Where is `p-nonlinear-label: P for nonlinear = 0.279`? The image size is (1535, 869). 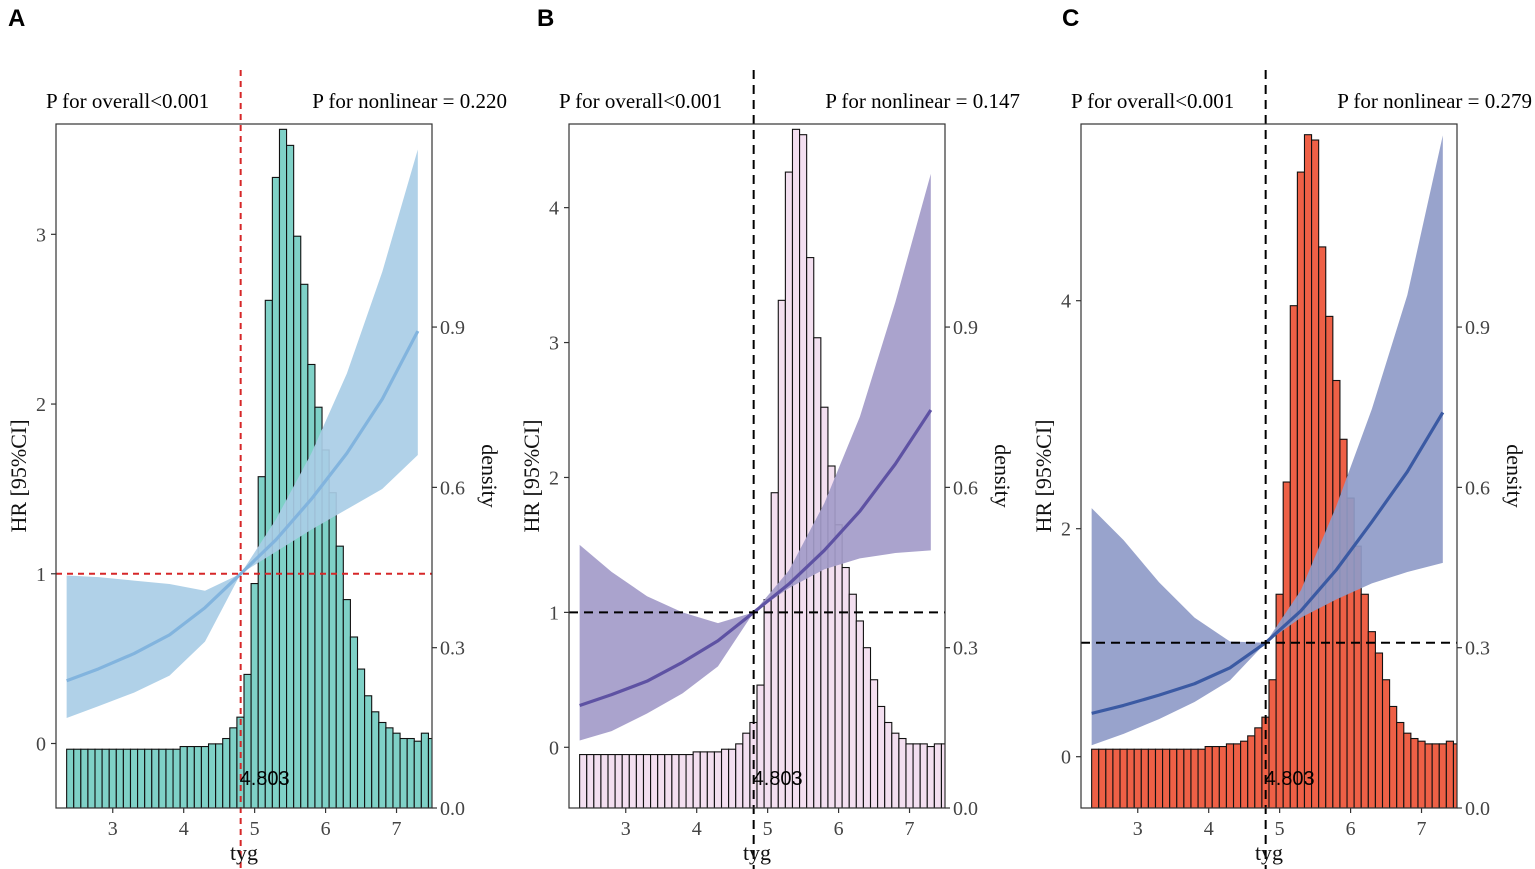 p-nonlinear-label: P for nonlinear = 0.279 is located at coordinates (1434, 101).